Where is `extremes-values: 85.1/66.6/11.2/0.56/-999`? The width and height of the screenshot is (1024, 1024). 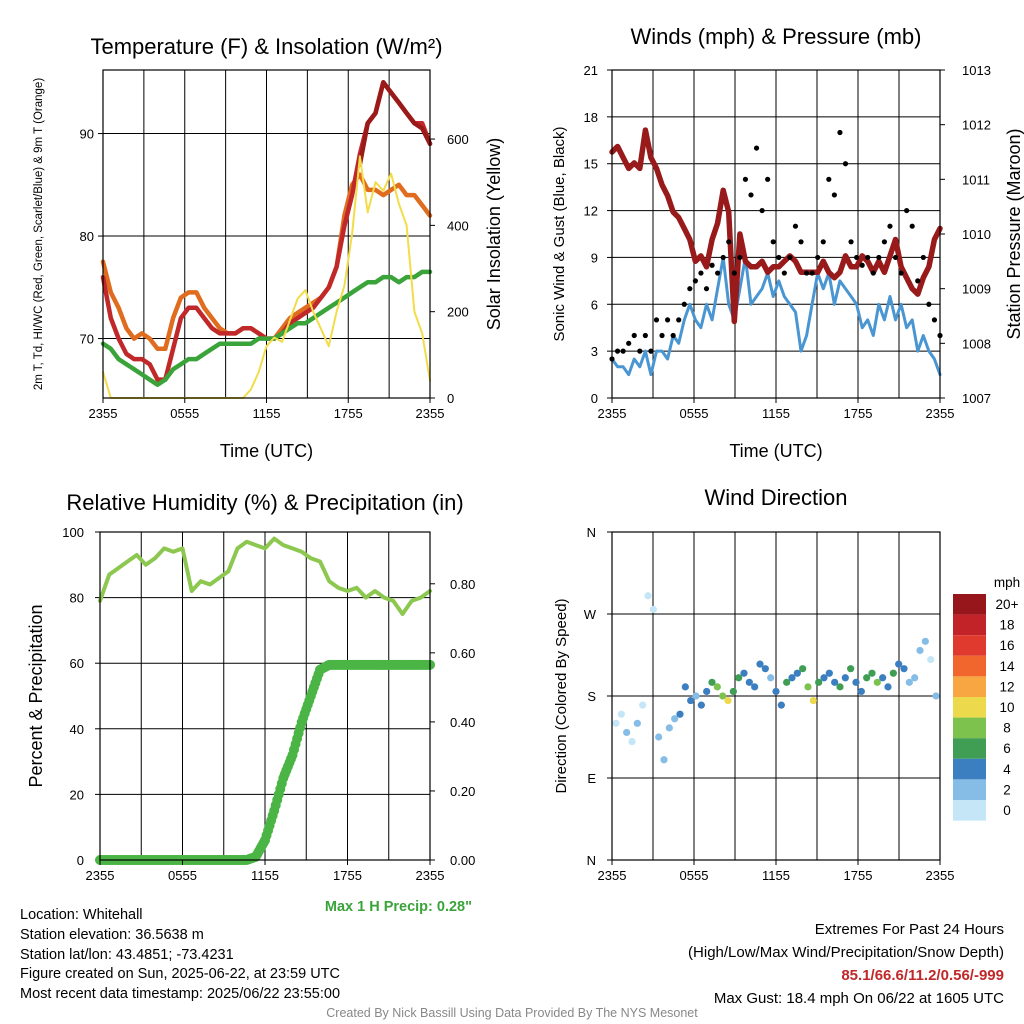 extremes-values: 85.1/66.6/11.2/0.56/-999 is located at coordinates (922, 975).